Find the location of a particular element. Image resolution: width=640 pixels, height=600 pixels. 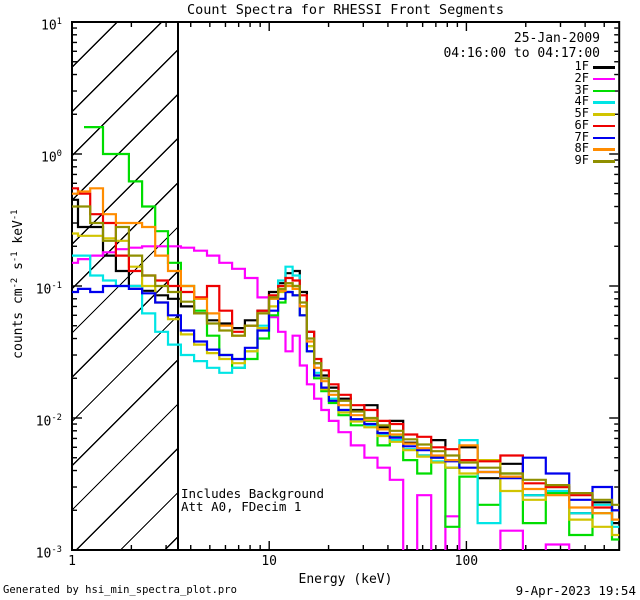

legend-entry-label: 7F is located at coordinates (581, 136).